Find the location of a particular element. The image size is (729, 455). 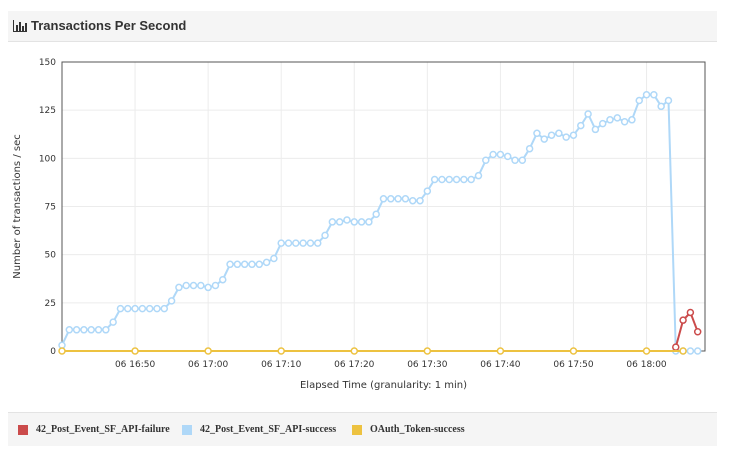

y-axis: 0 25 50 75 100 125 150 is located at coordinates (47, 207).